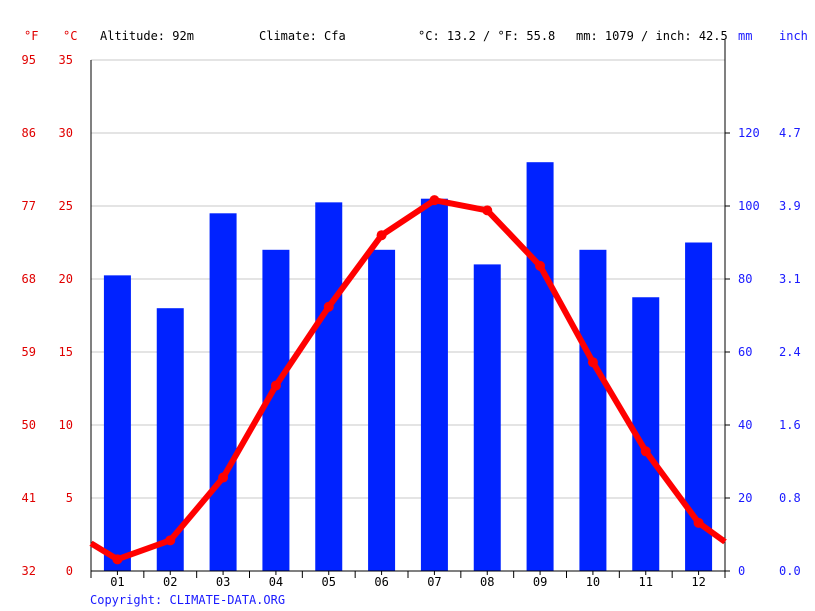  Describe the element at coordinates (741, 571) in the screenshot. I see `mm-tick-label: 0` at that location.